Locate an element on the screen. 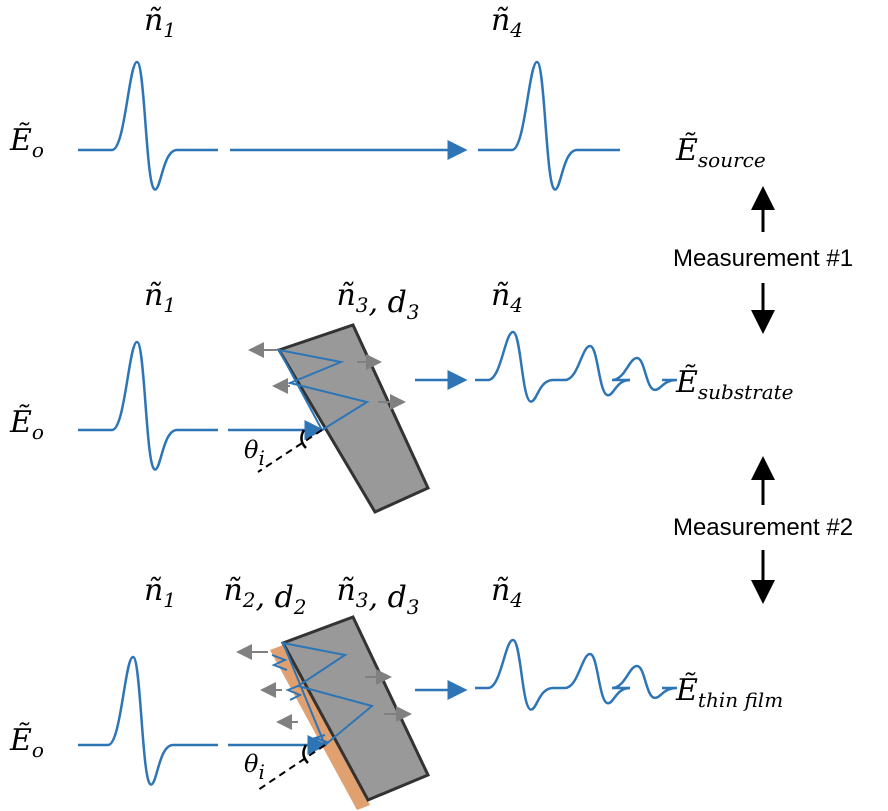 The height and width of the screenshot is (811, 888). math-label: Ẽthin film is located at coordinates (729, 692).